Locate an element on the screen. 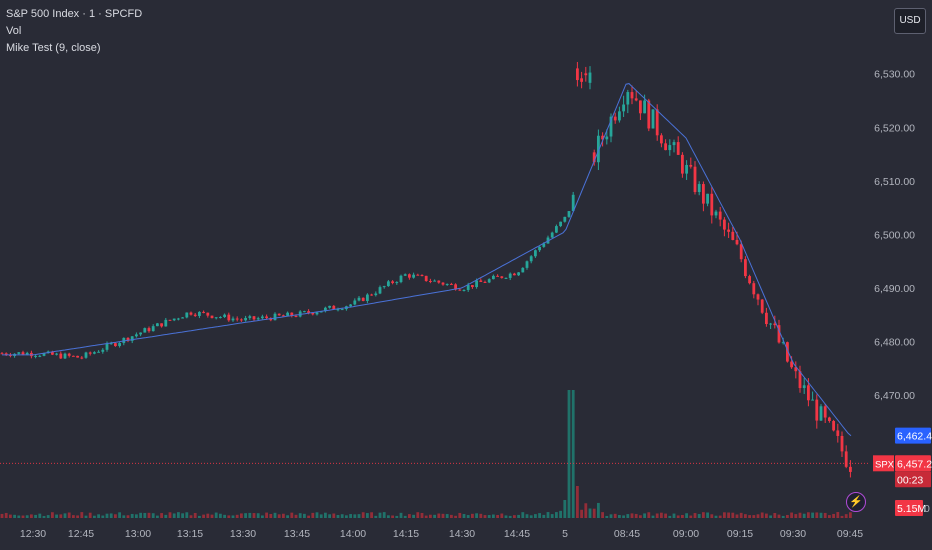 This screenshot has height=550, width=932. symbol-title: S&P 500 Index · 1 · SPCFD is located at coordinates (74, 14).